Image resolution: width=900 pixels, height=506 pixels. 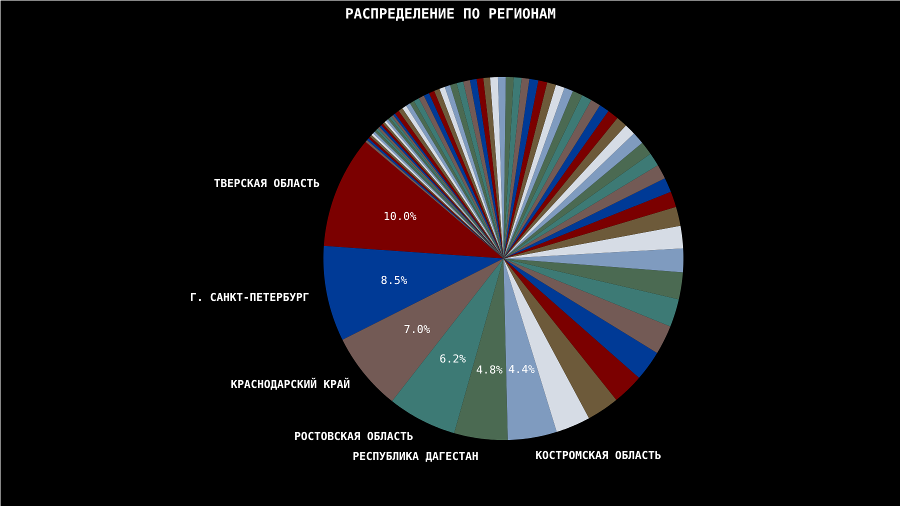 I want to click on slice-label: РОСТОВСКАЯ ОБЛАСТЬ, so click(x=354, y=436).